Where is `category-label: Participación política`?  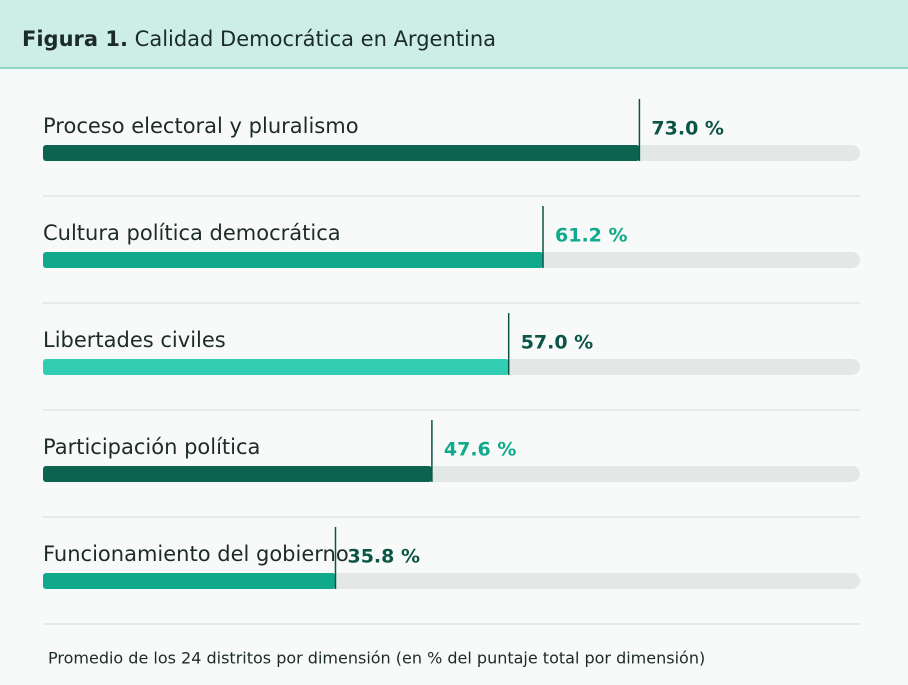 category-label: Participación política is located at coordinates (151, 447).